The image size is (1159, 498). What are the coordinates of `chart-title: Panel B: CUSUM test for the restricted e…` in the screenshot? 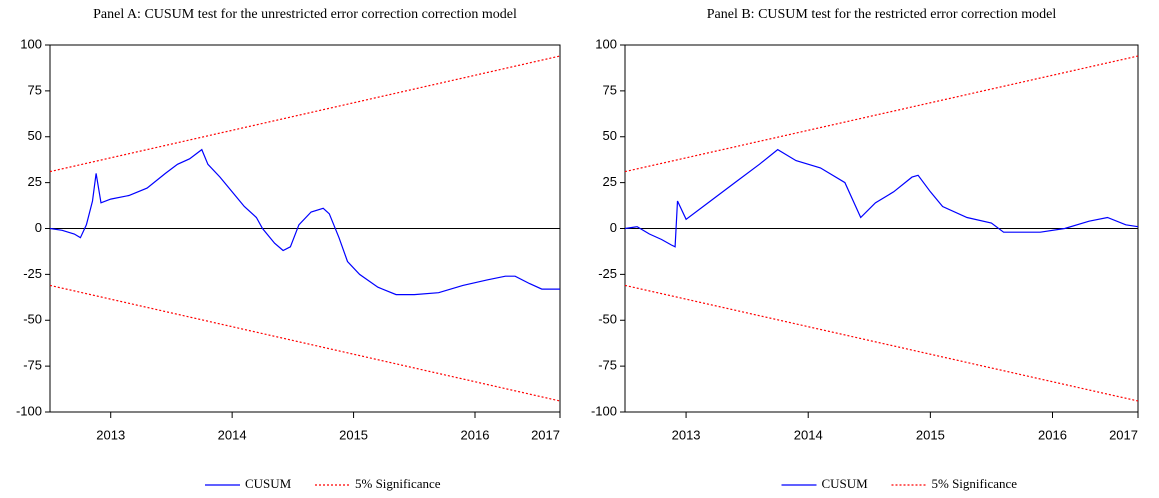 It's located at (882, 14).